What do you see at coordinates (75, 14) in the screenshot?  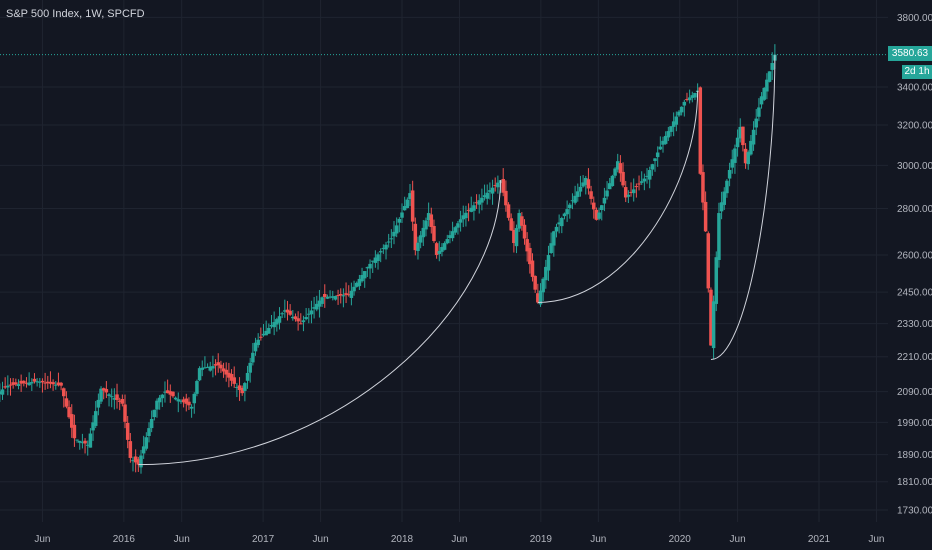 I see `symbol-legend: S&P 500 Index, 1W, SPCFD` at bounding box center [75, 14].